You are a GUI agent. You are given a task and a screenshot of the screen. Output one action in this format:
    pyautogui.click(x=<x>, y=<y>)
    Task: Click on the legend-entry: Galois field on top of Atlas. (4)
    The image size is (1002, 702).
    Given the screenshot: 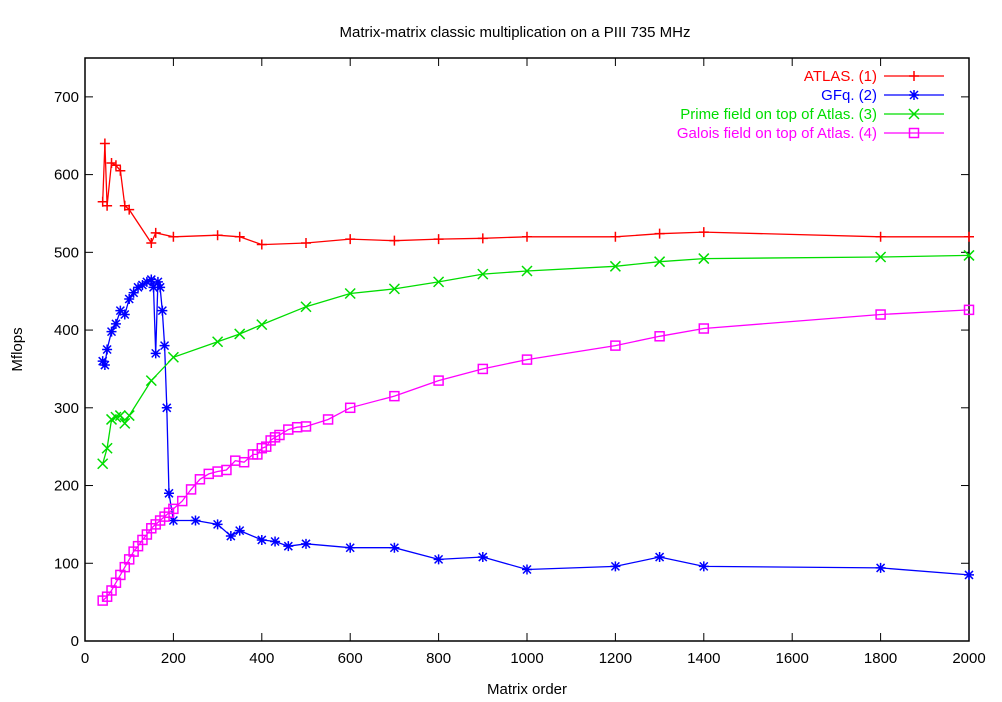 What is the action you would take?
    pyautogui.click(x=810, y=133)
    